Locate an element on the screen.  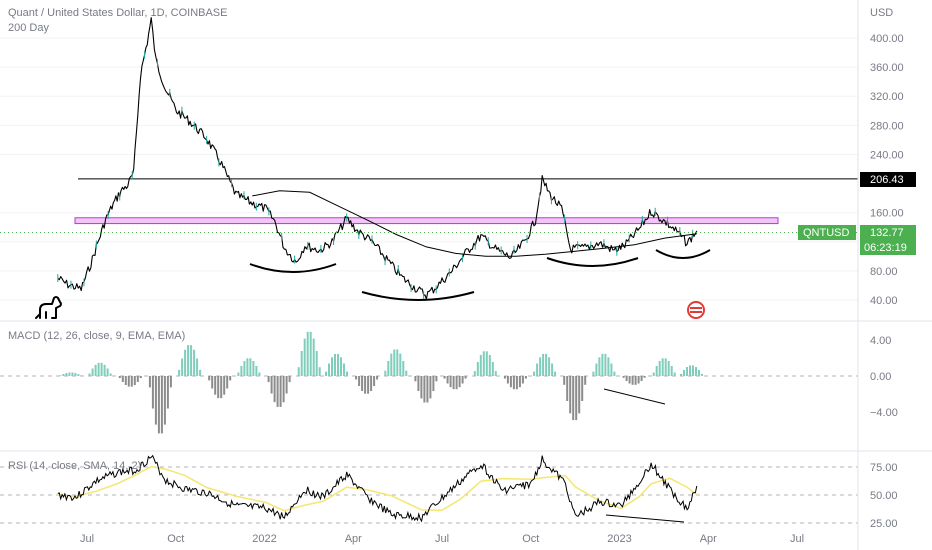
time-axis: Jul Oct 2022 Apr Jul Oct 2023 Apr Jul is located at coordinates (442, 539).